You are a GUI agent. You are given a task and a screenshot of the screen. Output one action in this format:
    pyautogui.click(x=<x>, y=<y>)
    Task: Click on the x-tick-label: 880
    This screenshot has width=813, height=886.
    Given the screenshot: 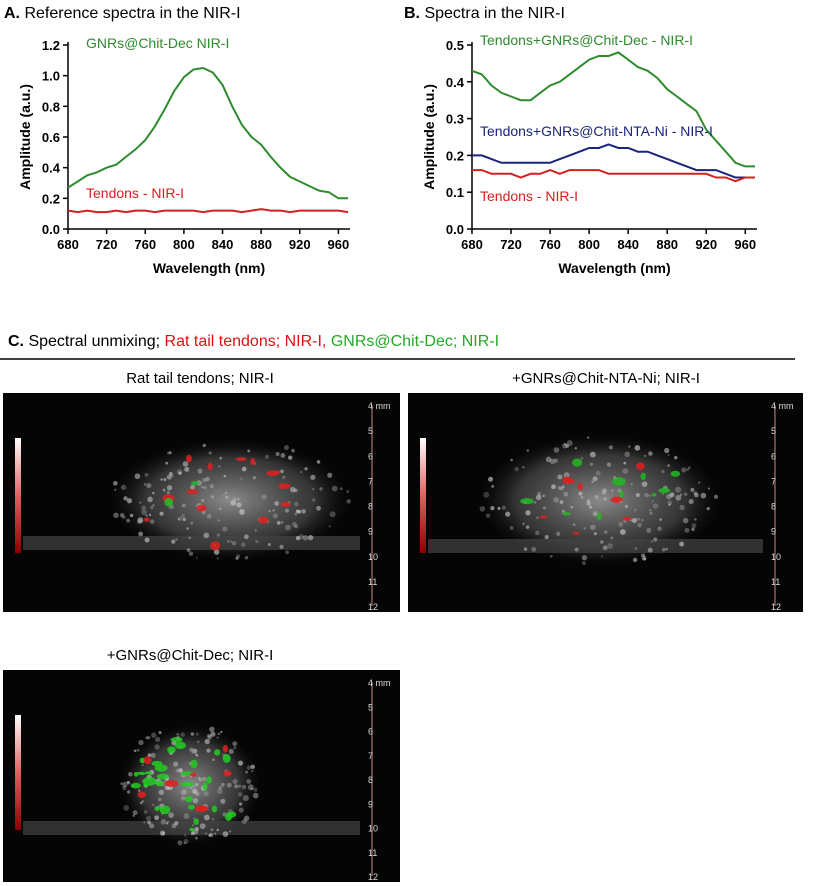 What is the action you would take?
    pyautogui.click(x=667, y=244)
    